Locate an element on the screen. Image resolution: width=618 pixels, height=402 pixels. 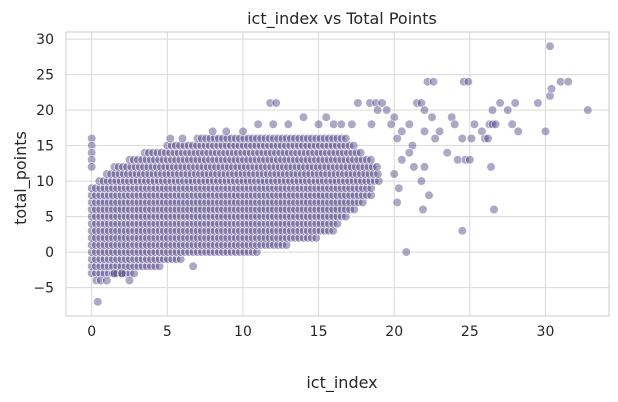
y-tick-label: 0 is located at coordinates (49, 253).